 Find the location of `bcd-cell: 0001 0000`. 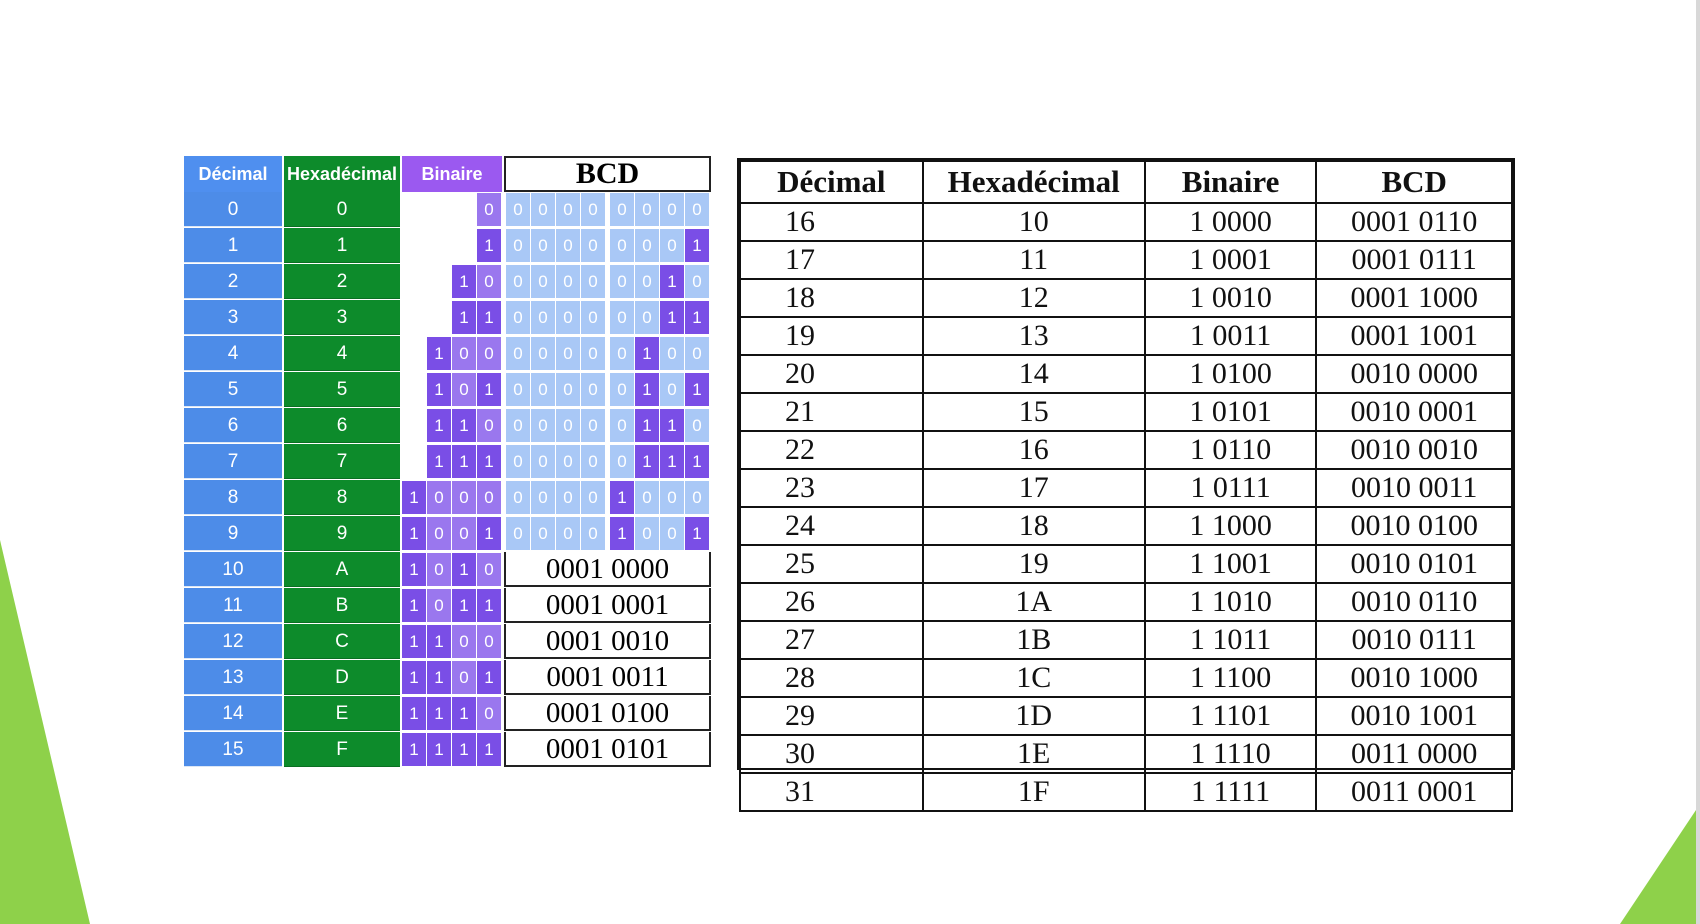

bcd-cell: 0001 0000 is located at coordinates (607, 569).